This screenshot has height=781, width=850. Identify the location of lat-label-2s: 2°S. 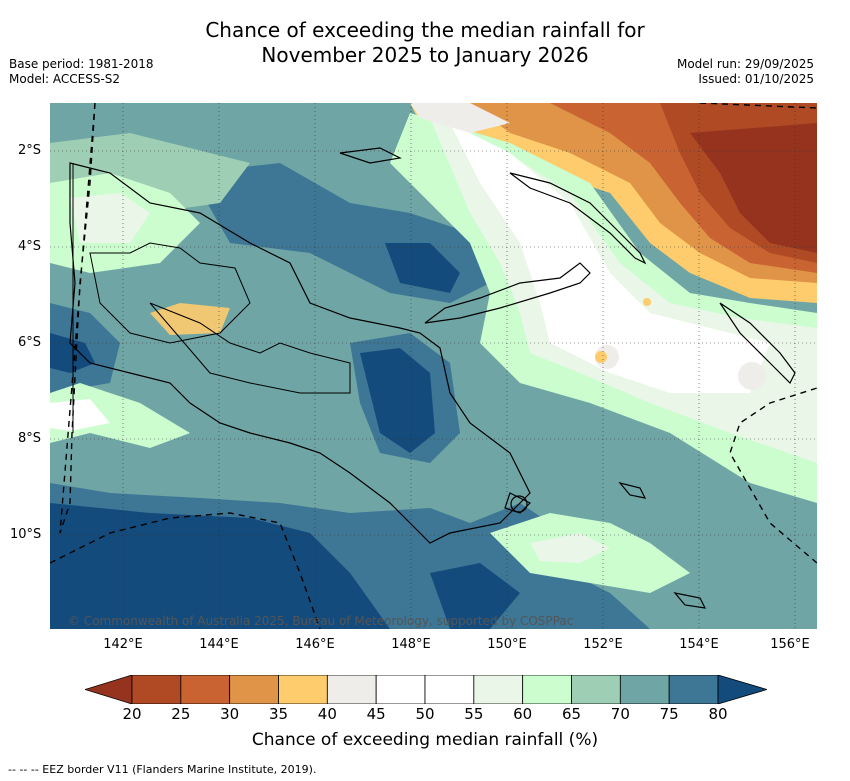
(30, 150).